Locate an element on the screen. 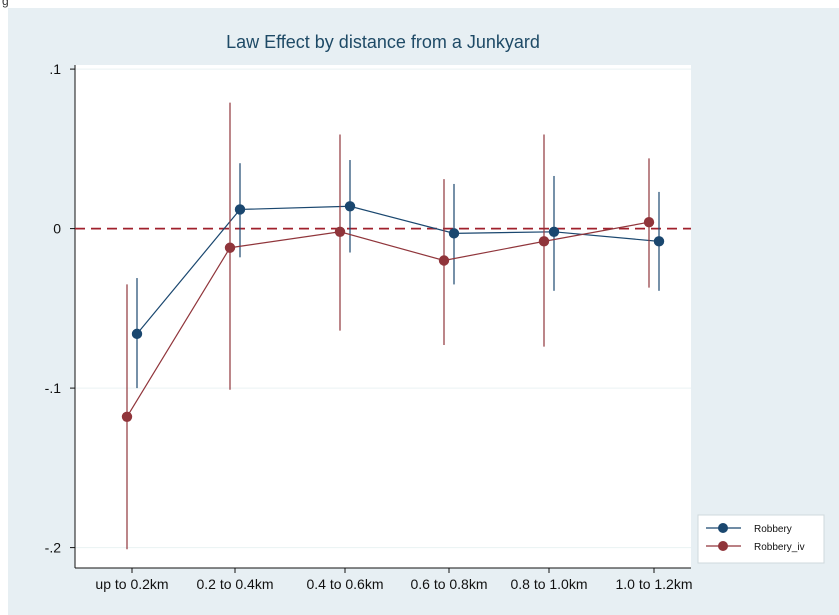 This screenshot has width=839, height=615. legend-label-0: Robbery is located at coordinates (773, 529).